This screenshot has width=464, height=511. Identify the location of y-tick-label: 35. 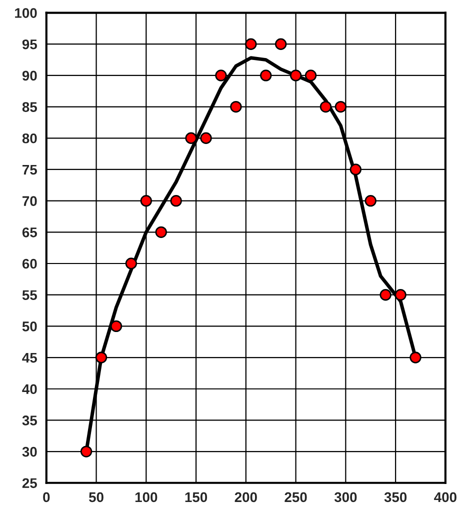
(29, 421).